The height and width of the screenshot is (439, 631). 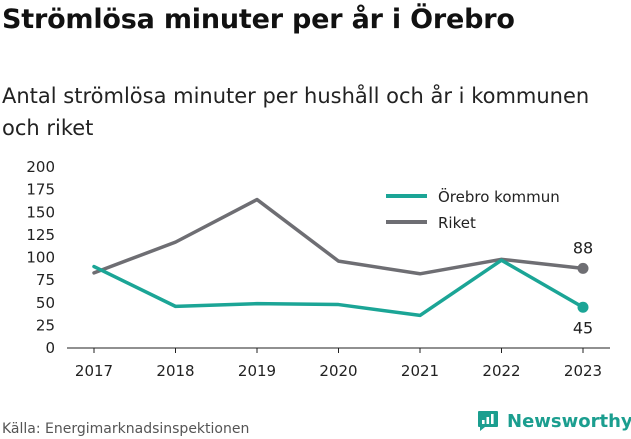 I want to click on y-tick-label: 150, so click(x=40, y=212).